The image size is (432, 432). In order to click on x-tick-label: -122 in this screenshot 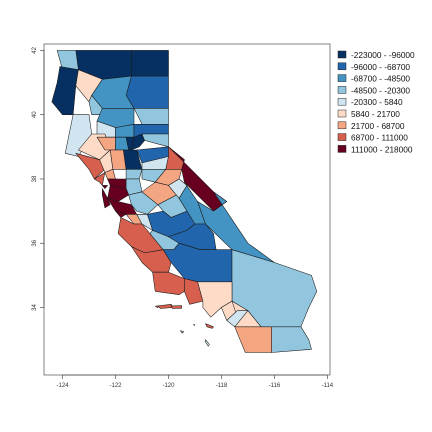, I will do `click(115, 386)`.